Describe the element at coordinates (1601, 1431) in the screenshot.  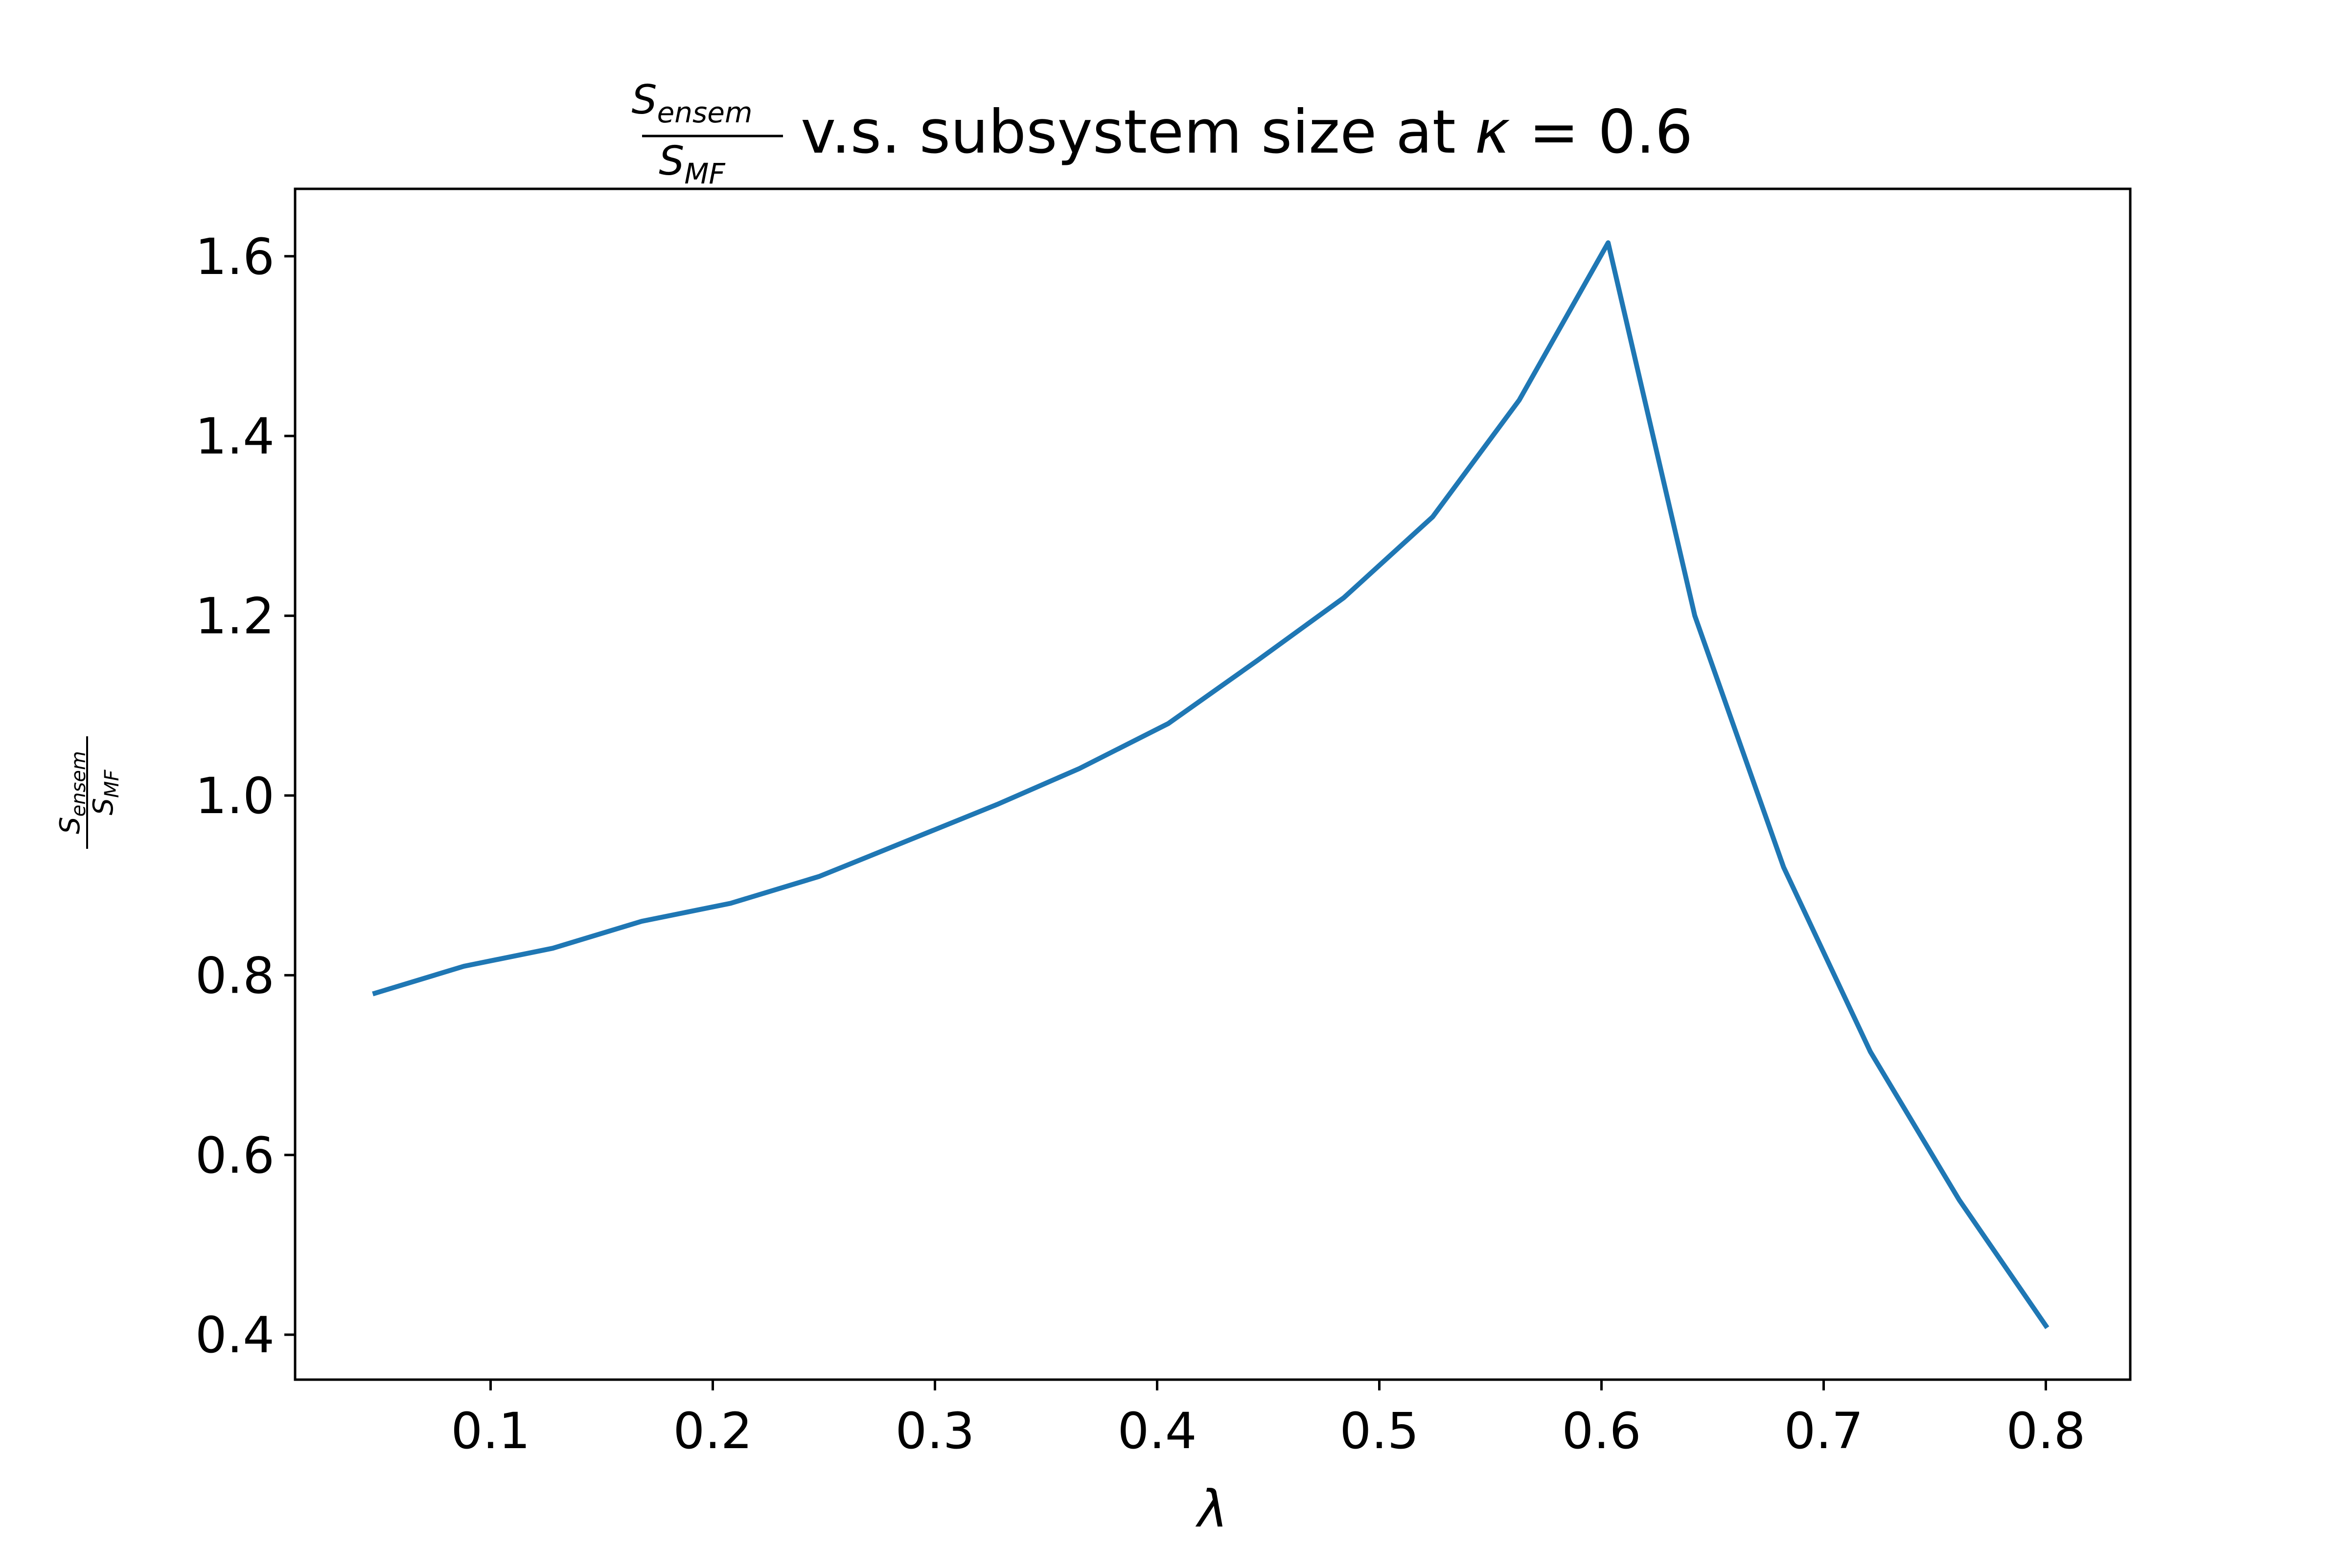
I see `x-tick-label: 0.6` at that location.